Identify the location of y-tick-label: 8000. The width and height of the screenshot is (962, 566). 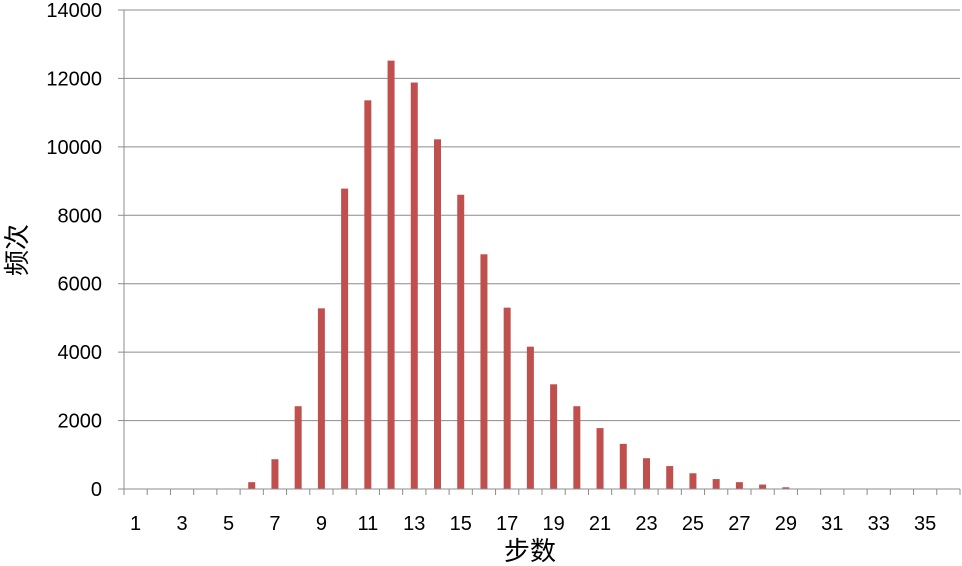
(80, 216).